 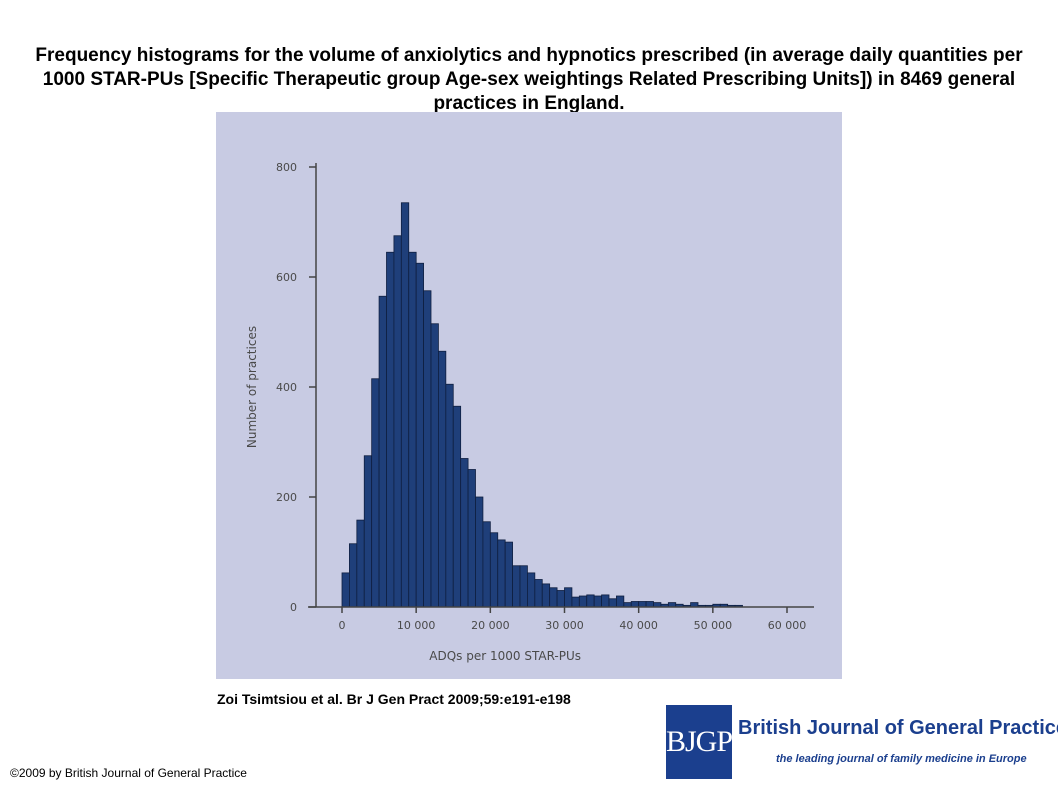 What do you see at coordinates (416, 625) in the screenshot?
I see `x-tick-label: 10 000` at bounding box center [416, 625].